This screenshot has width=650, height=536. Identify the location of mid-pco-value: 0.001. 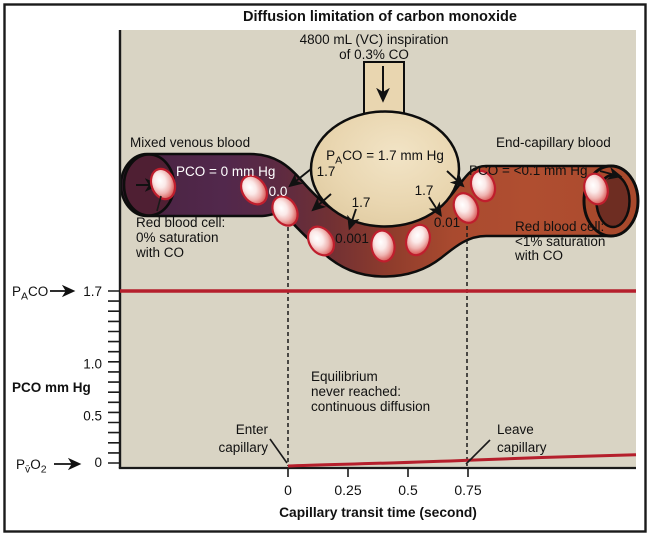
(352, 238).